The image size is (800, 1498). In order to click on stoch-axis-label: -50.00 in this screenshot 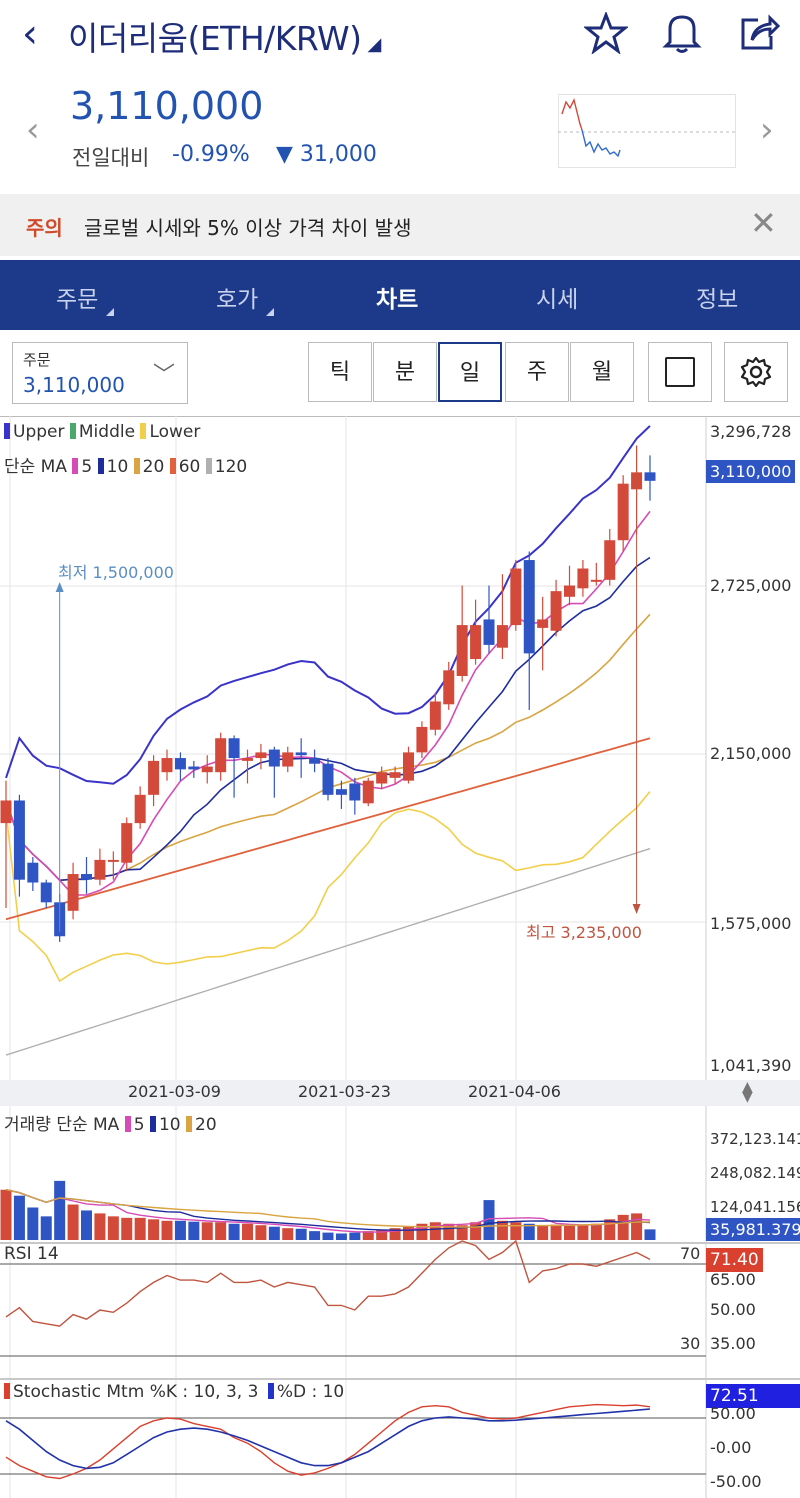, I will do `click(736, 1481)`.